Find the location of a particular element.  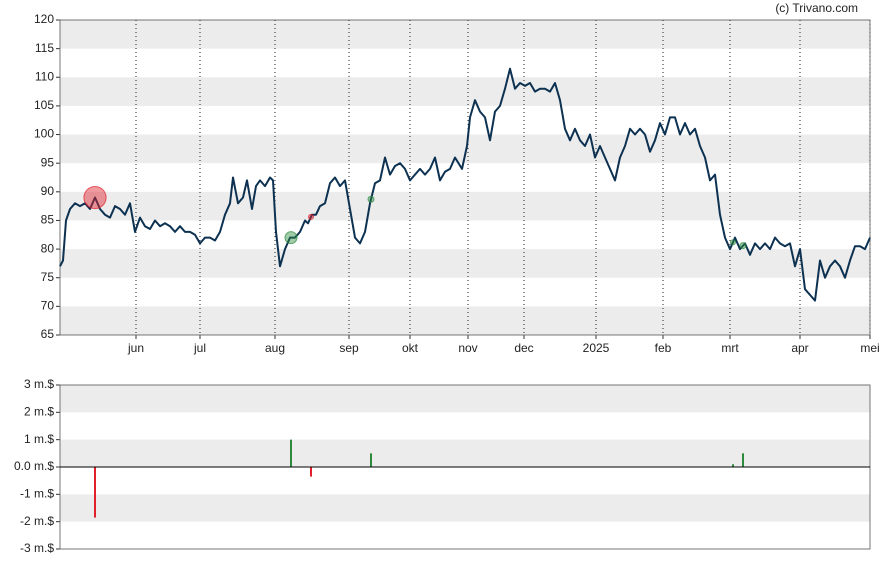

y-tick-label: 1 m.$ is located at coordinates (39, 439).